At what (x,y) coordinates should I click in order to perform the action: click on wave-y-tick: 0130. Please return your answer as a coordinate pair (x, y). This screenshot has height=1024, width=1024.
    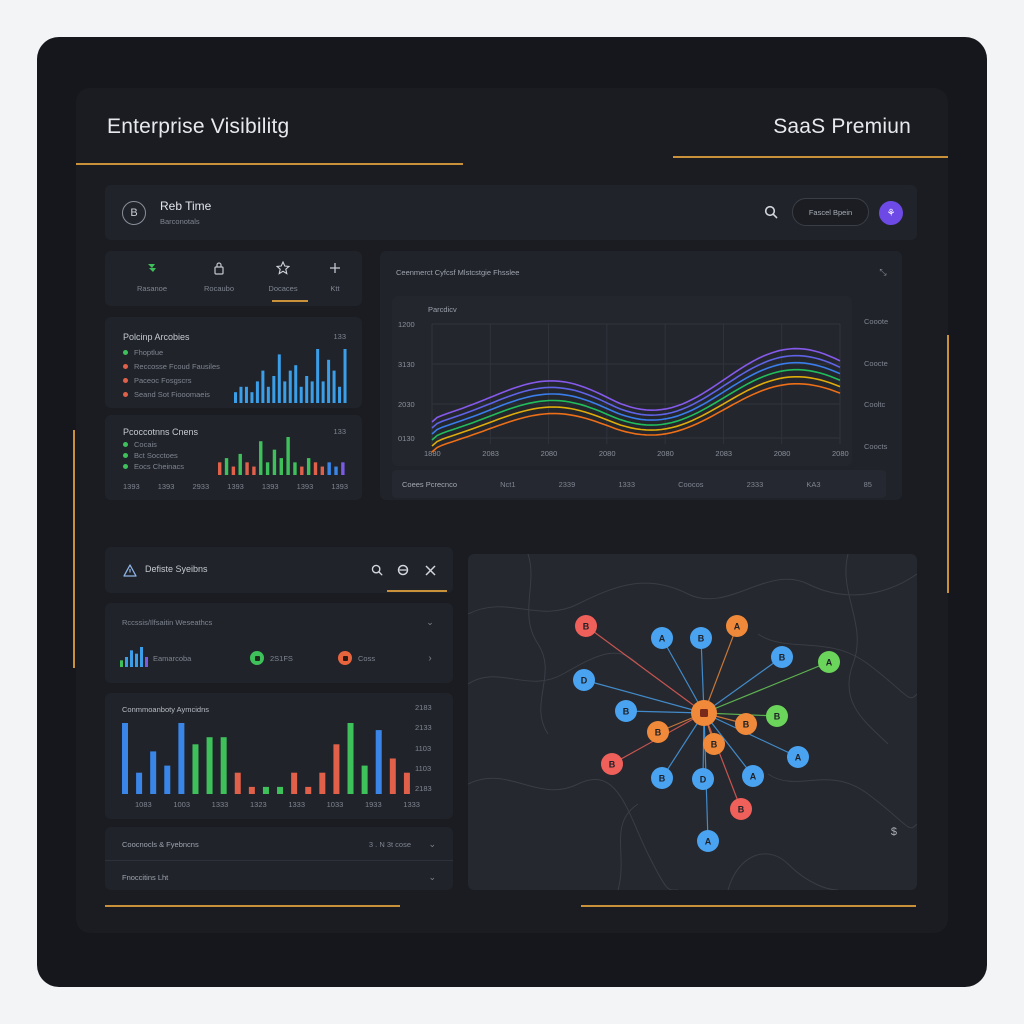
    Looking at the image, I should click on (406, 438).